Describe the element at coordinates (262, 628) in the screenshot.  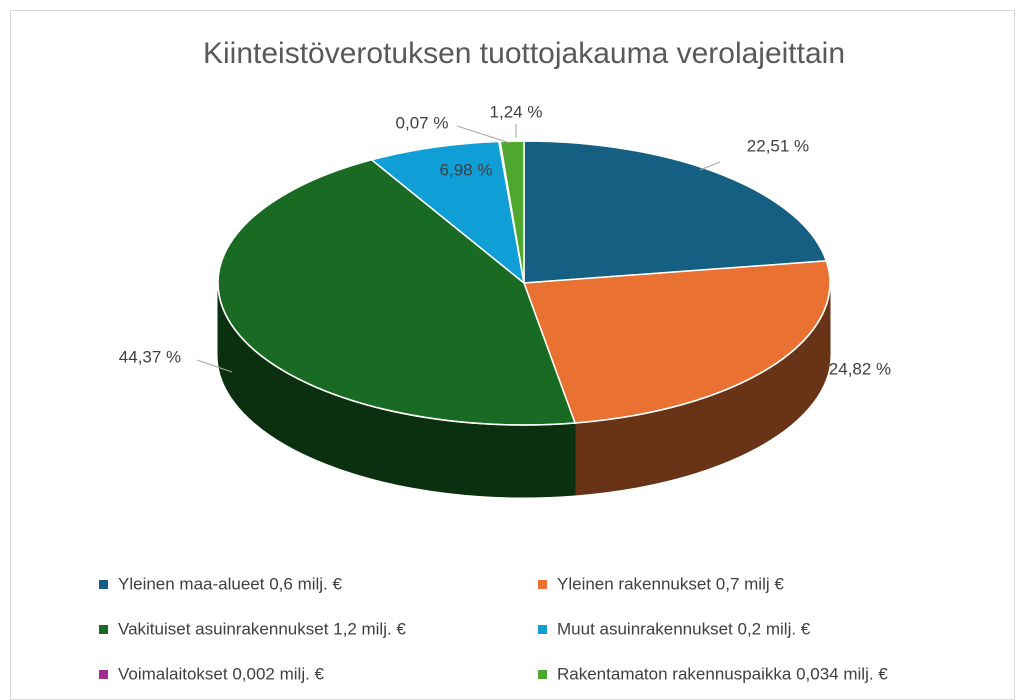
I see `legend-label: Vakituiset asuinrakennukset 1,2 milj. €` at that location.